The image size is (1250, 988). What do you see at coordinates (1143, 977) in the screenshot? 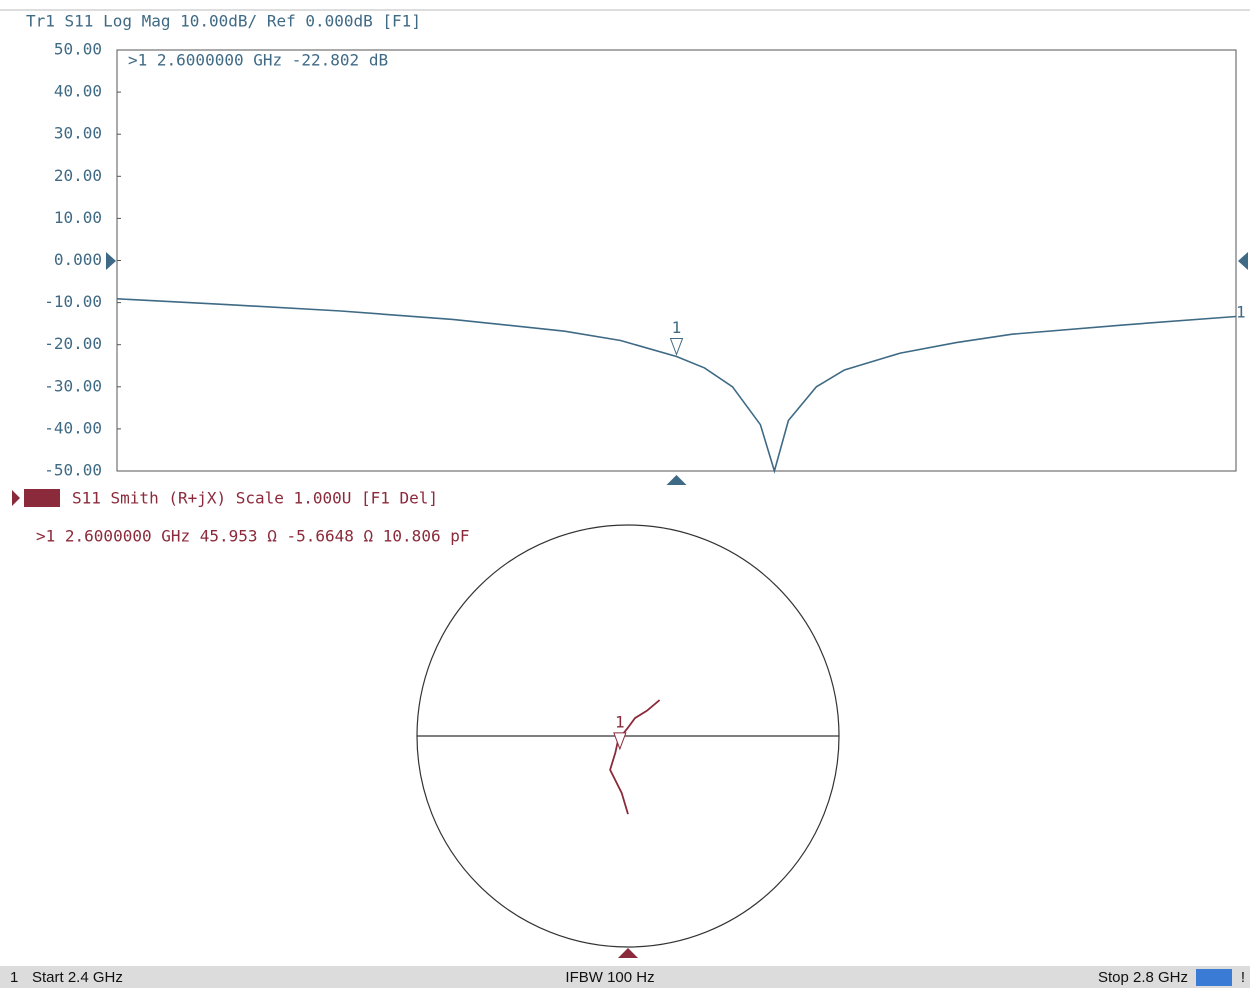
I see `status-stop: Stop 2.8 GHz` at bounding box center [1143, 977].